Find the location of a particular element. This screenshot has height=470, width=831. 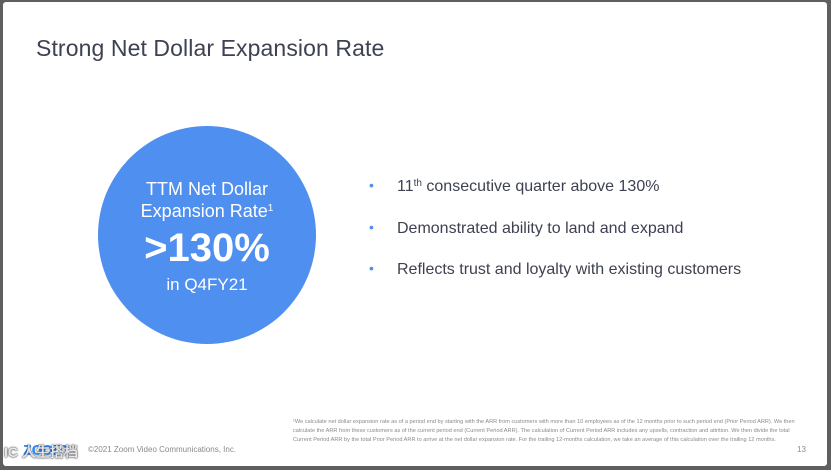

circle-label-line2: Expansion Rate1 is located at coordinates (207, 211).